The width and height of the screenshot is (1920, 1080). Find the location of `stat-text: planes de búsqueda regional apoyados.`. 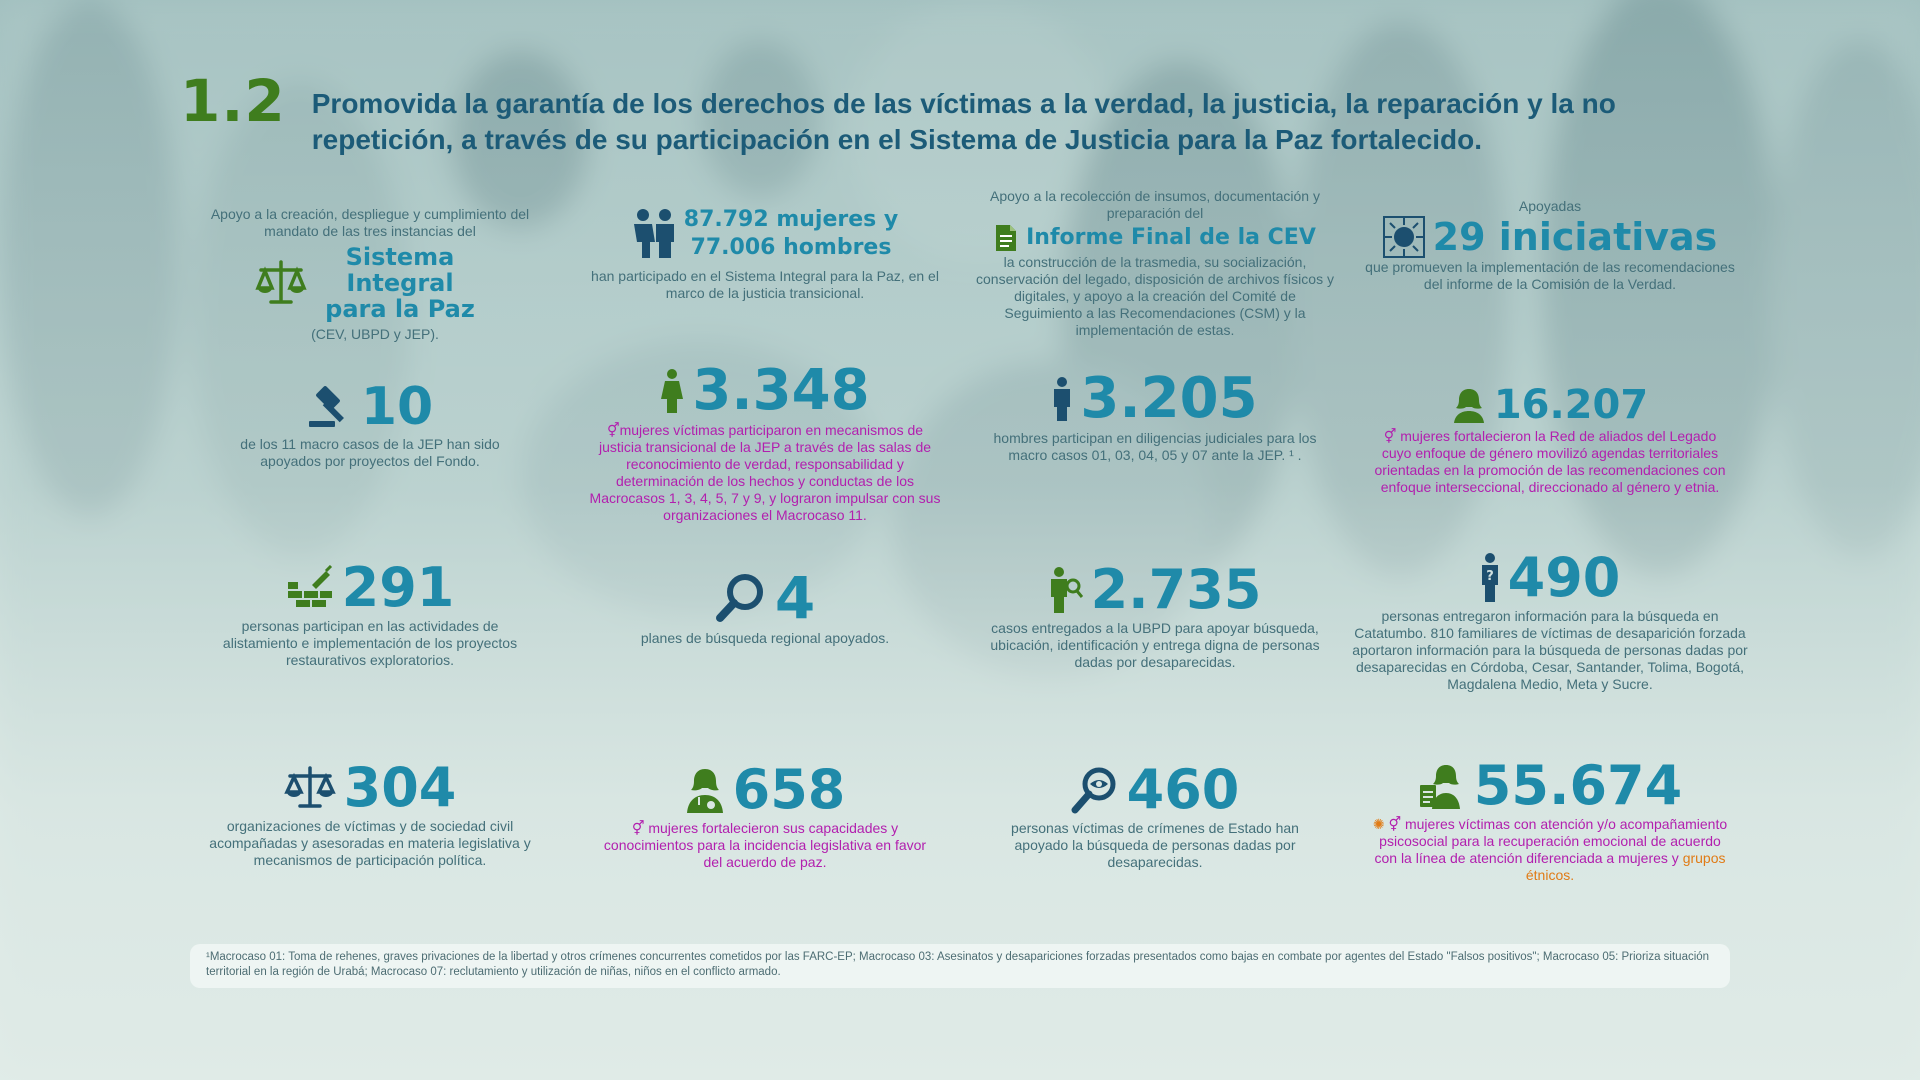

stat-text: planes de búsqueda regional apoyados. is located at coordinates (765, 638).